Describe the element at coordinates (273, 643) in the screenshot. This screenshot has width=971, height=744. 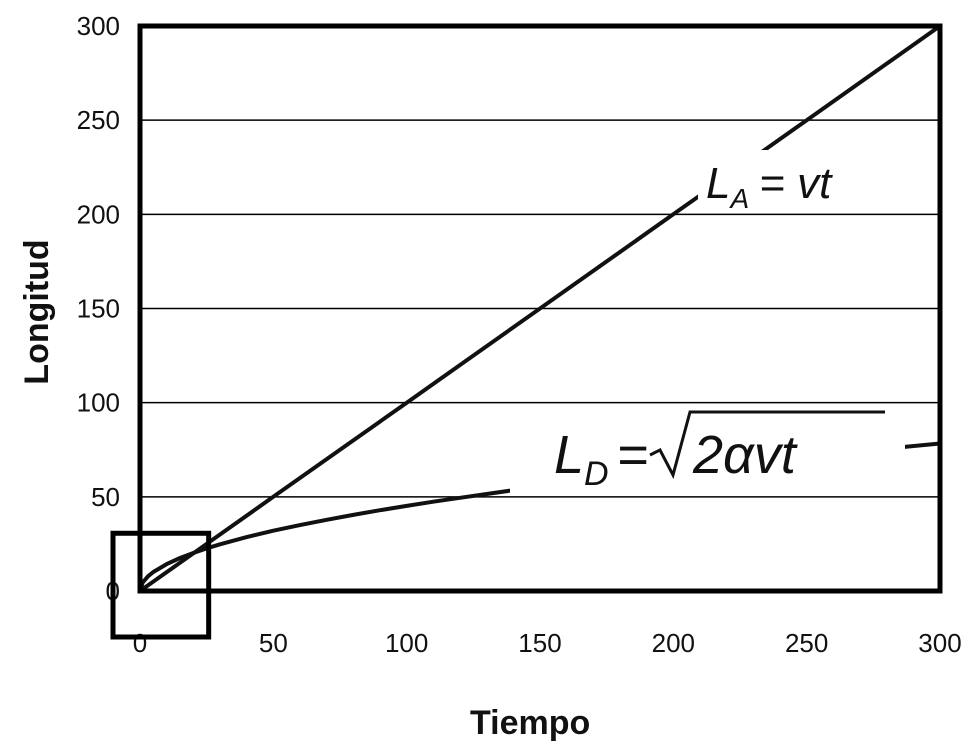
I see `x-tick-label: 50` at that location.